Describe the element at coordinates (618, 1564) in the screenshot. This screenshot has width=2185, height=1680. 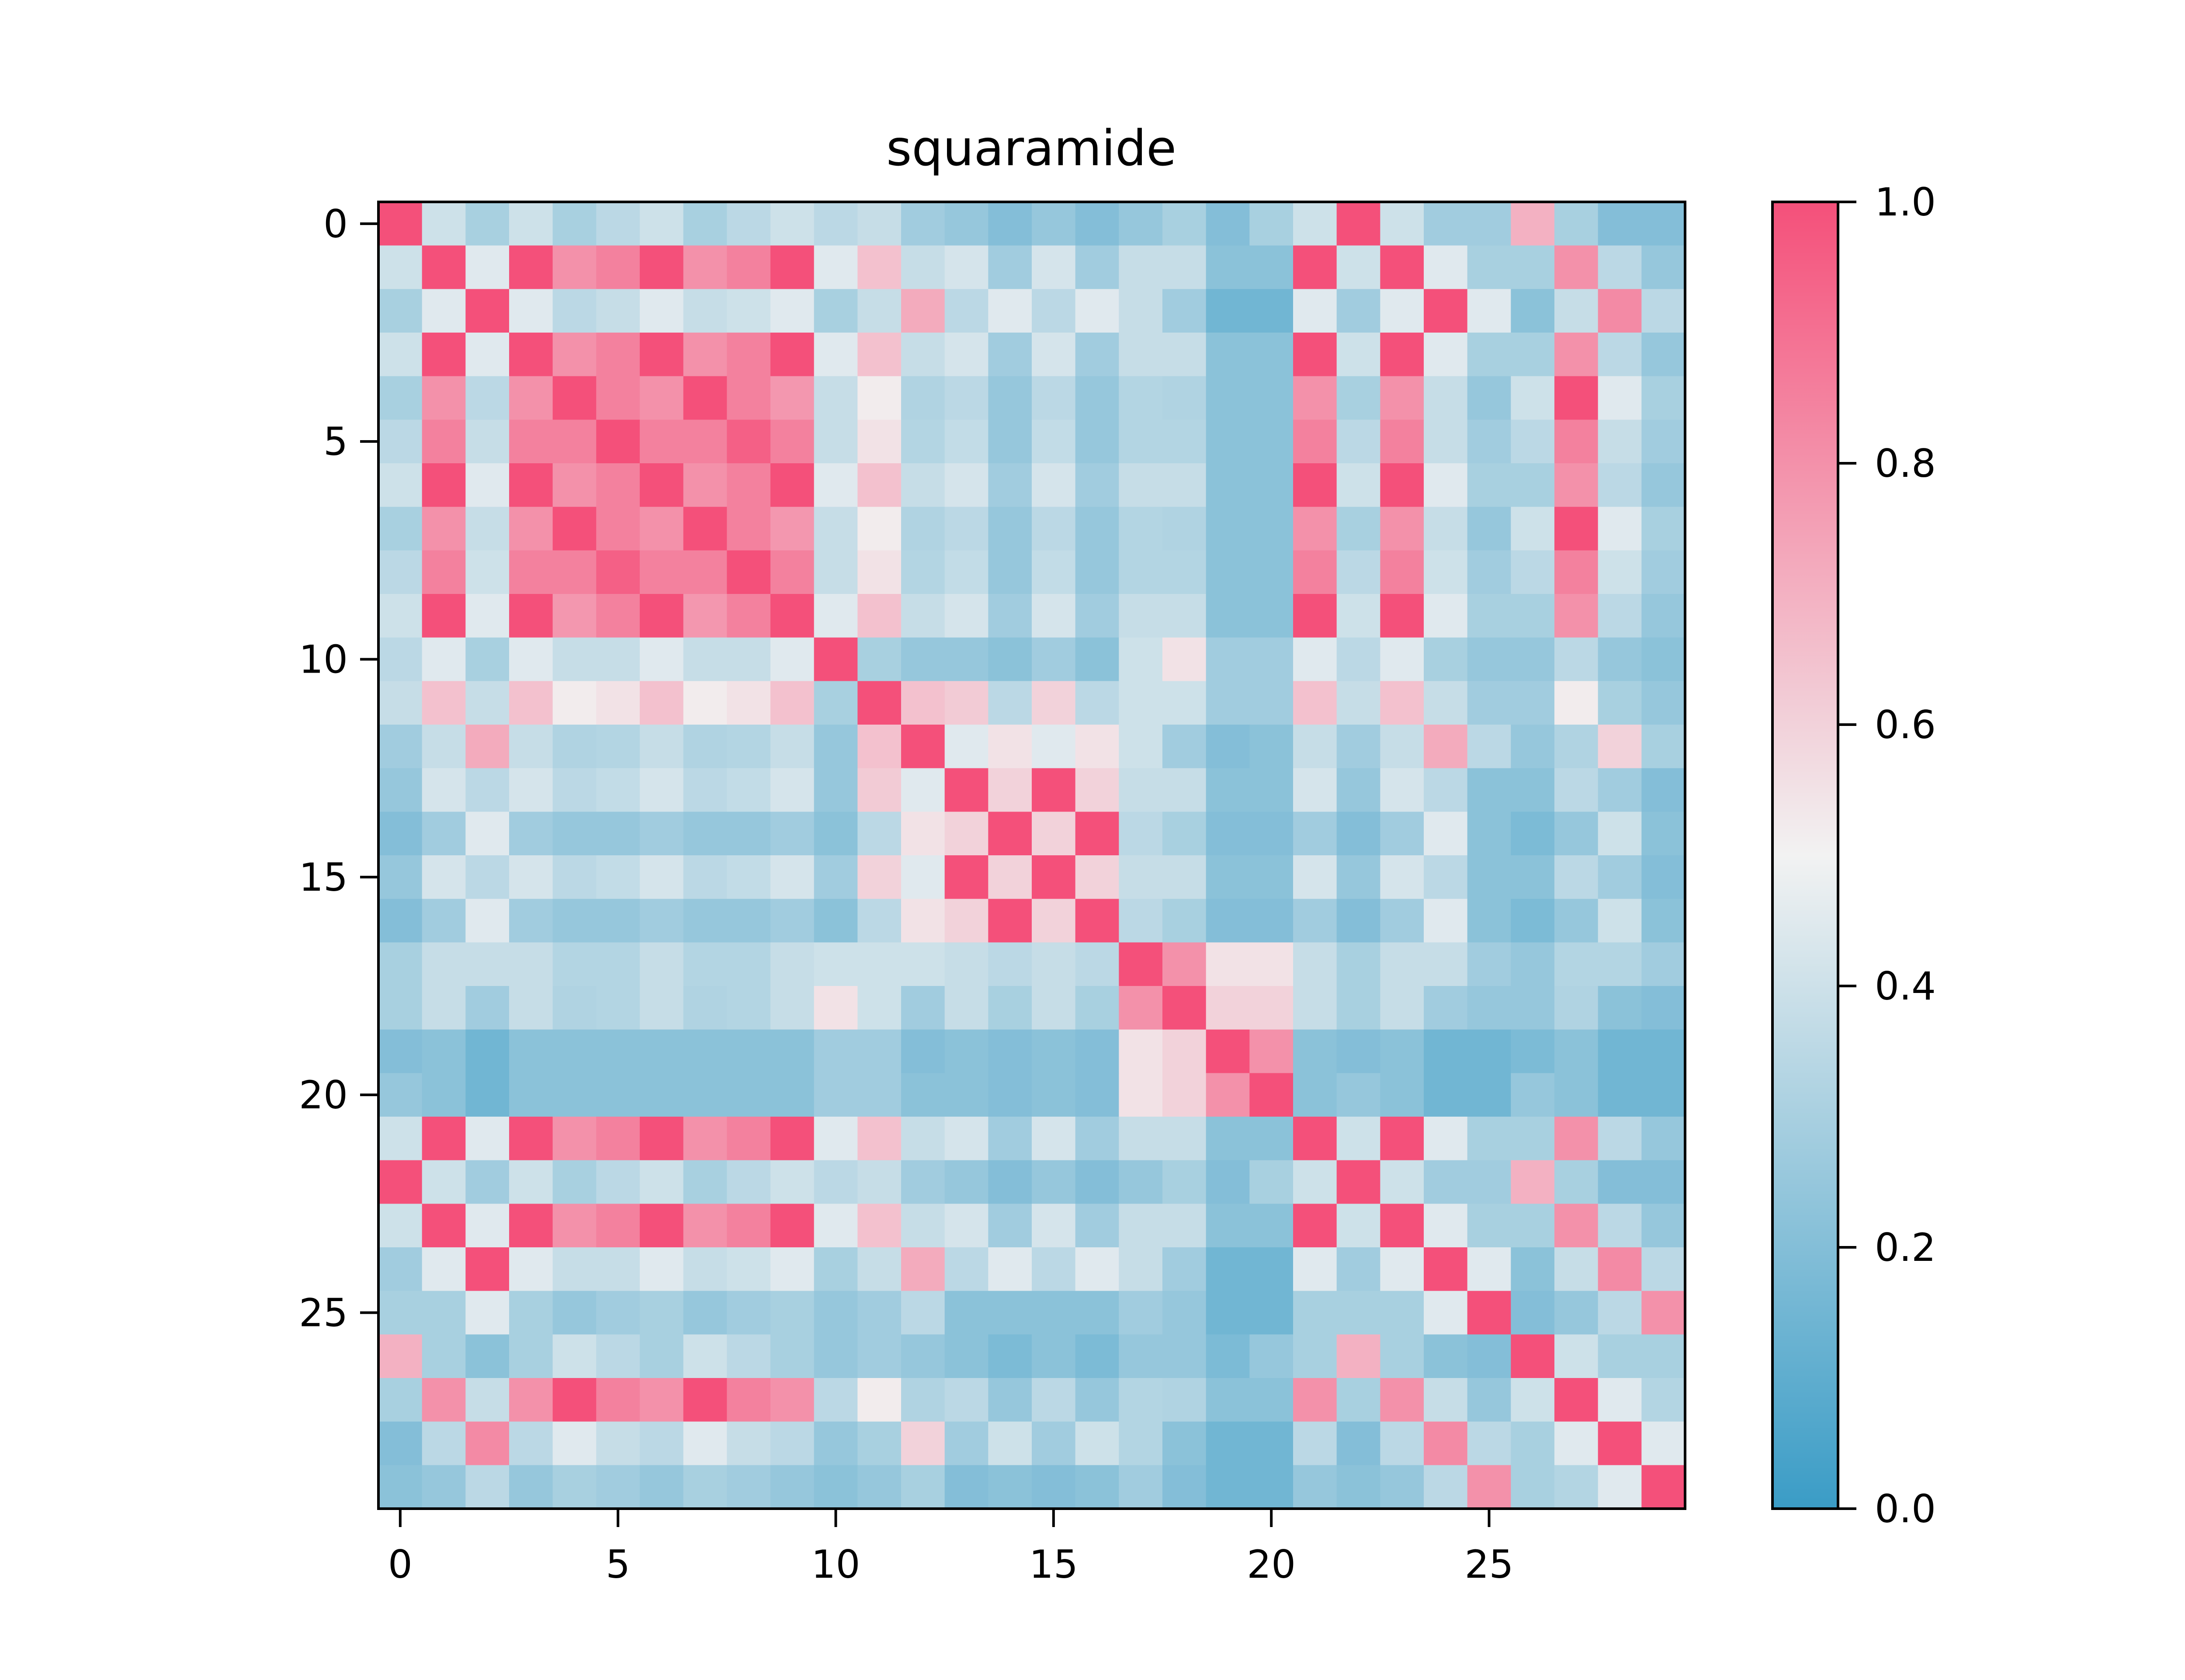
I see `x-tick-label: 5` at that location.